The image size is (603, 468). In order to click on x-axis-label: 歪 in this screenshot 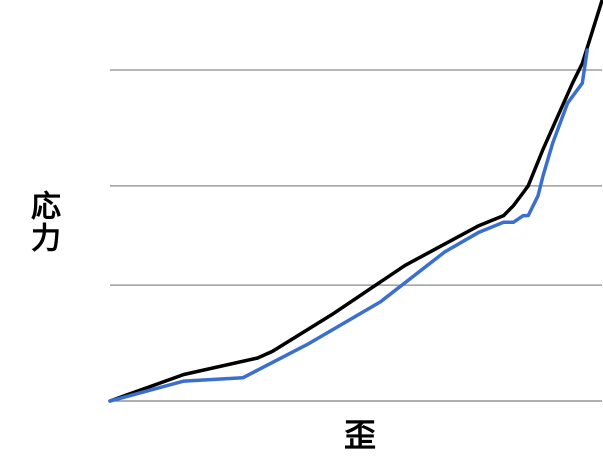, I will do `click(359, 435)`.